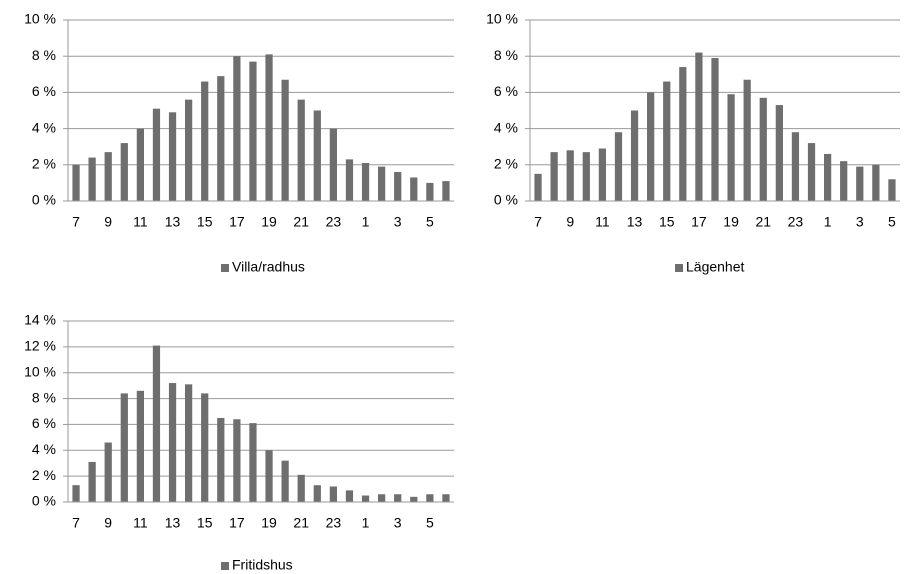 This screenshot has height=574, width=904. What do you see at coordinates (262, 565) in the screenshot?
I see `legend-label: Fritidshus` at bounding box center [262, 565].